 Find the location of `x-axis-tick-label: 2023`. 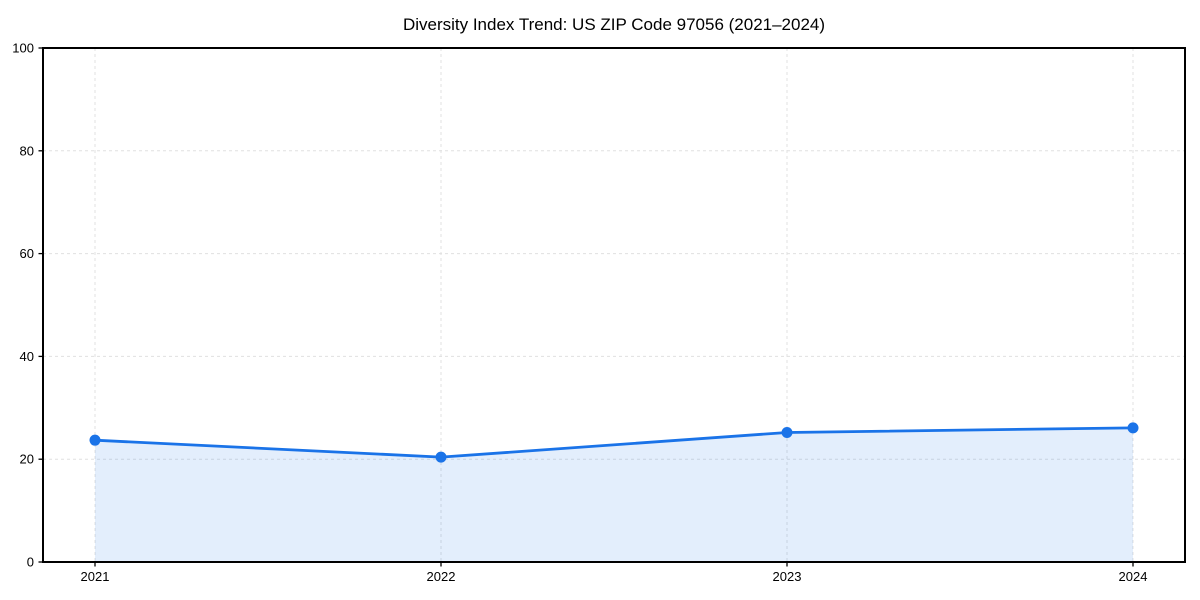

x-axis-tick-label: 2023 is located at coordinates (787, 576).